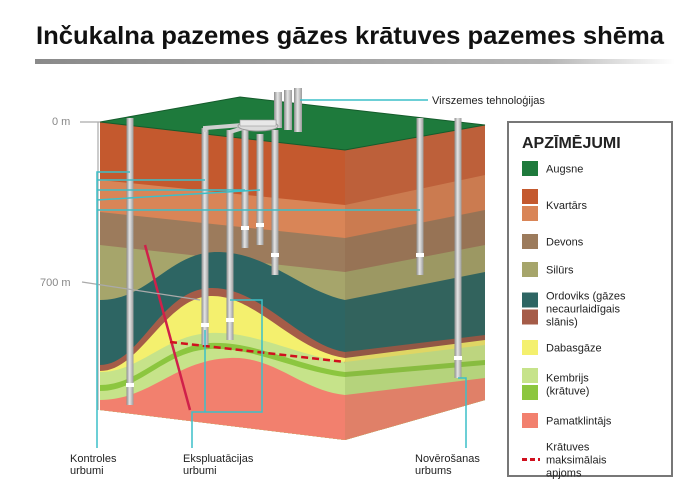 The height and width of the screenshot is (500, 700). Describe the element at coordinates (167, 327) in the screenshot. I see `fault-line` at that location.